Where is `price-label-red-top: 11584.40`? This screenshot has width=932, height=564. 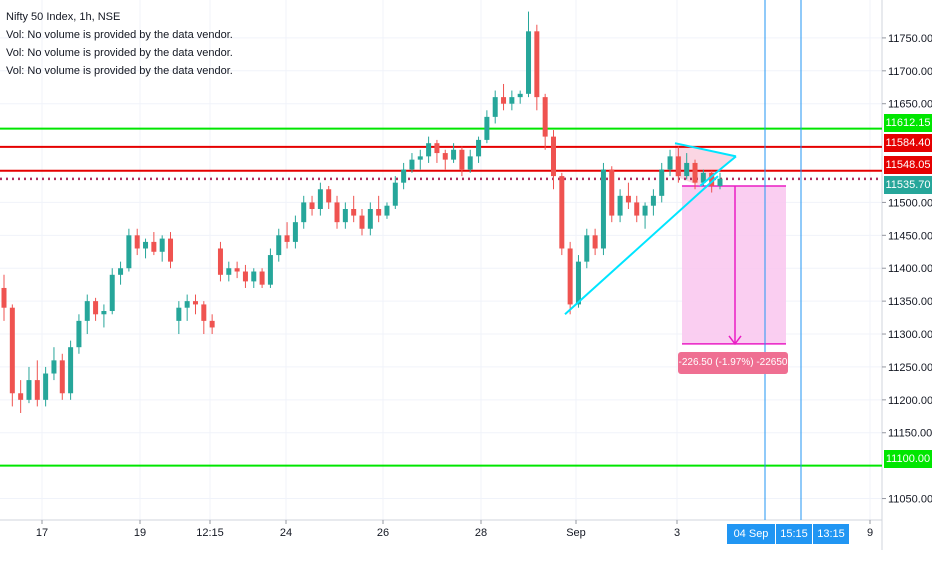
price-label-red-top: 11584.40 is located at coordinates (908, 143).